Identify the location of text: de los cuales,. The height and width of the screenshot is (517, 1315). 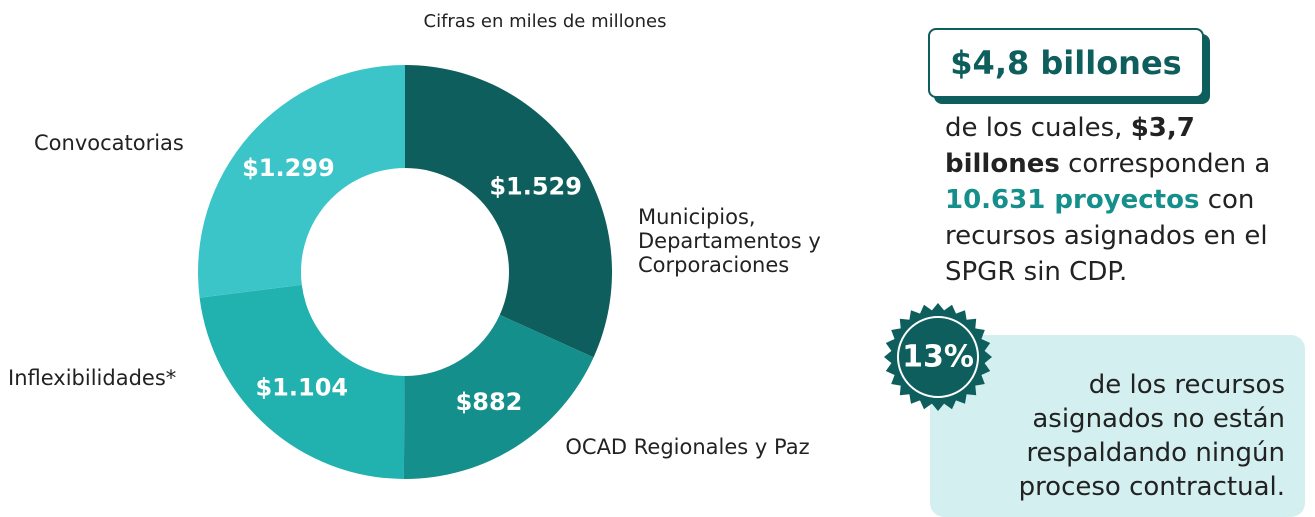
(1038, 128).